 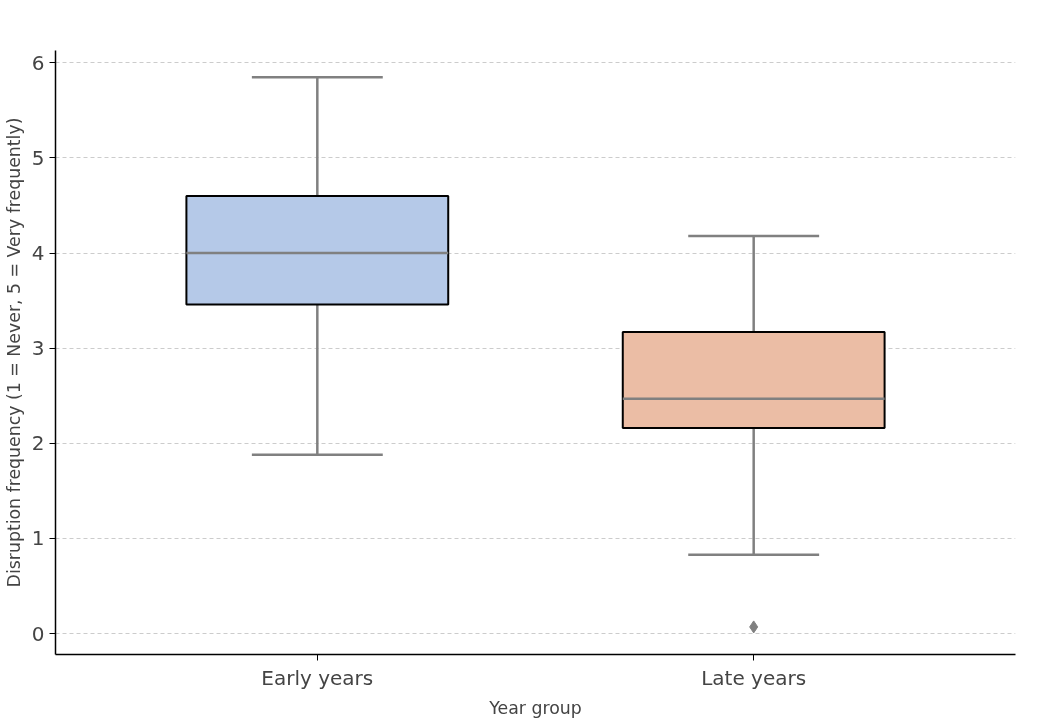 What do you see at coordinates (38, 157) in the screenshot?
I see `y-tick-label: 5` at bounding box center [38, 157].